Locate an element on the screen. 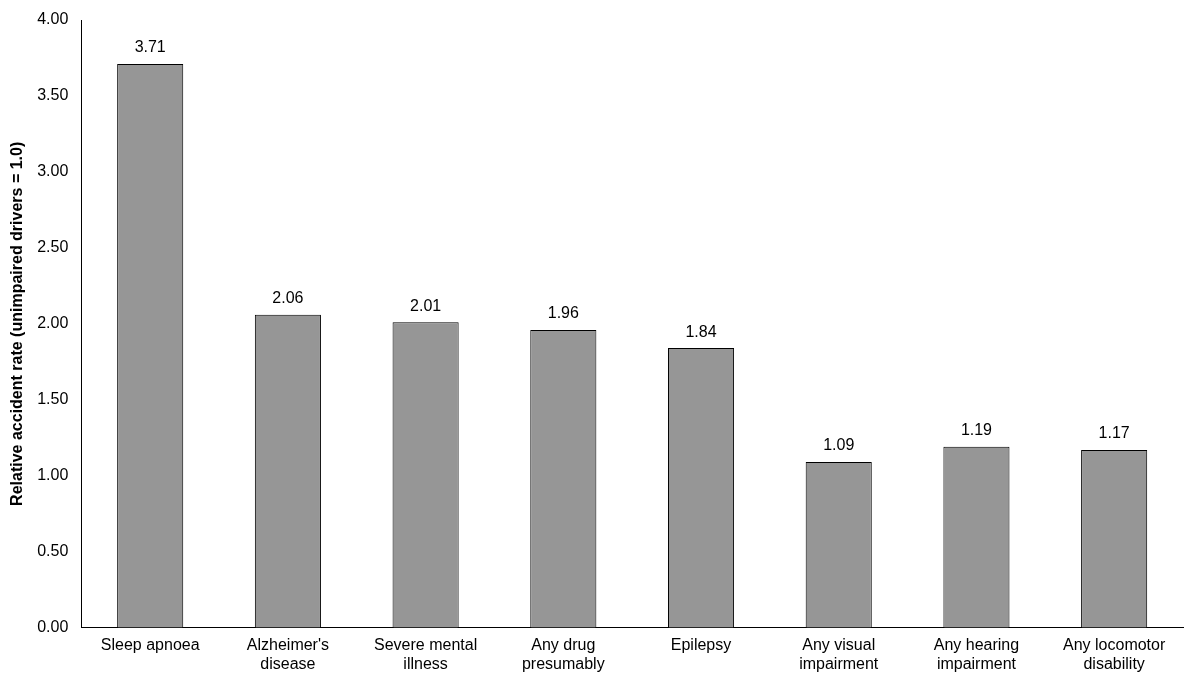  y-tick-label: 3.50 is located at coordinates (53, 95).